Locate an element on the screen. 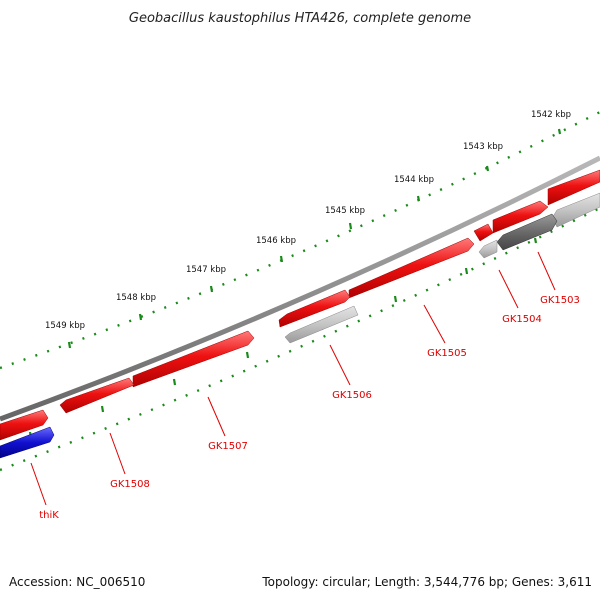 The height and width of the screenshot is (600, 600). kbp-label-1545: 1545 kbp is located at coordinates (345, 211).